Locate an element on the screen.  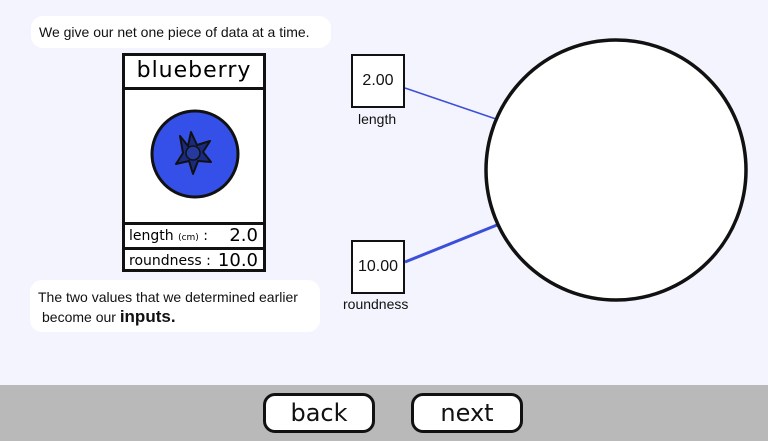
inputs-text-line2: become our inputs. is located at coordinates (109, 316).